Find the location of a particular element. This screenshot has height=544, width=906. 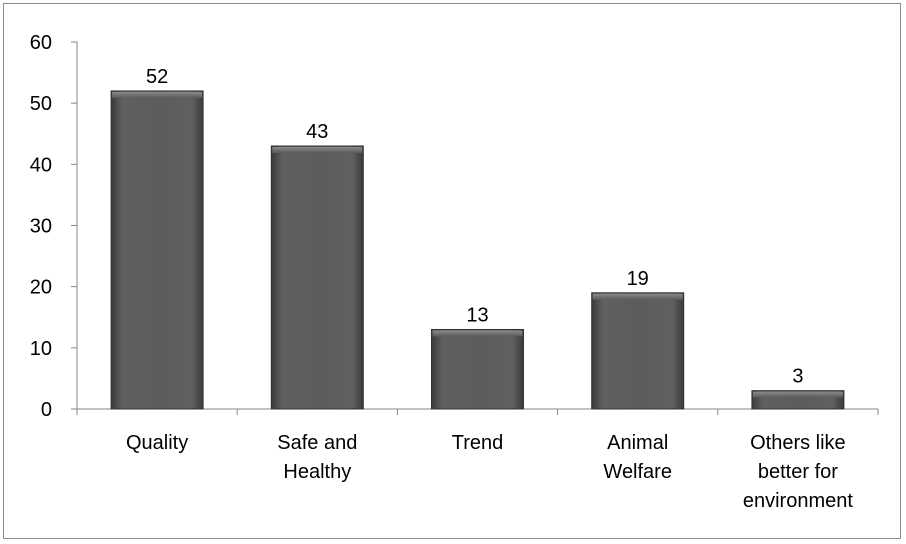

category-label: Animal Welfare is located at coordinates (637, 457).